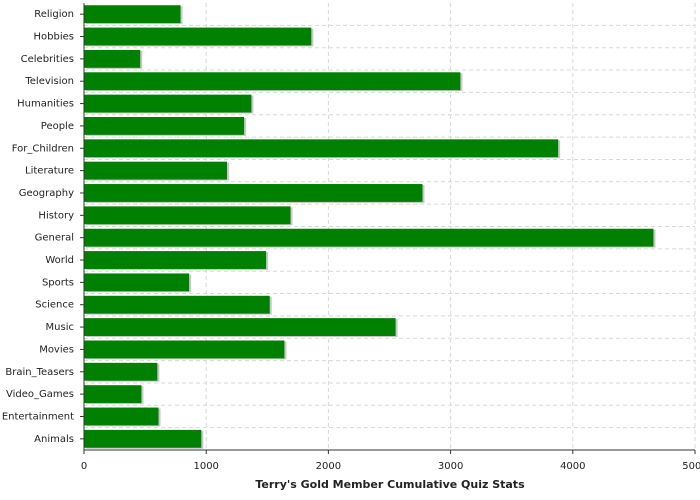  I want to click on y-tick-label: History, so click(56, 215).